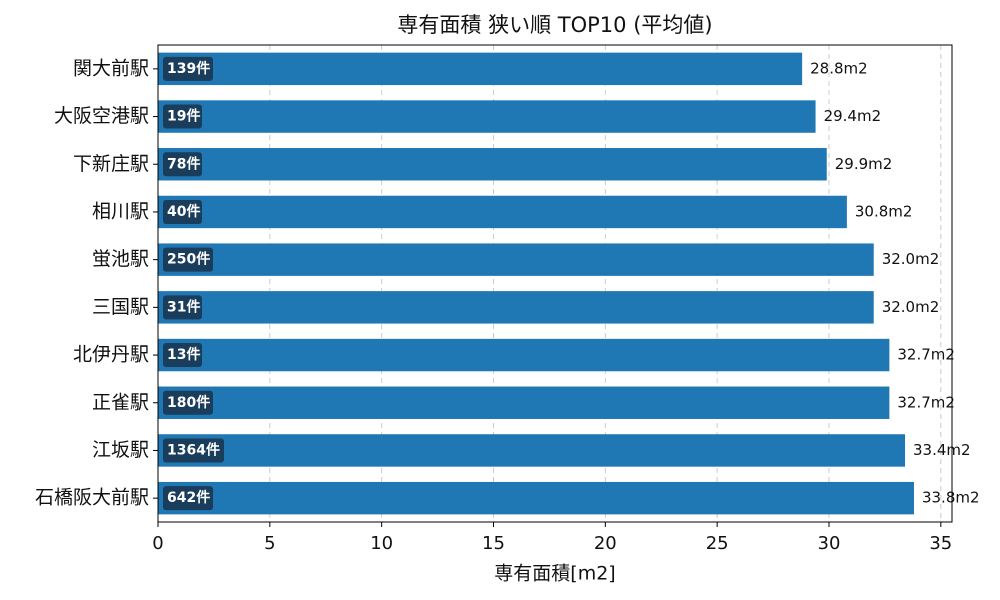 The width and height of the screenshot is (1000, 600). I want to click on y-tick-label: 関大前駅, so click(111, 68).